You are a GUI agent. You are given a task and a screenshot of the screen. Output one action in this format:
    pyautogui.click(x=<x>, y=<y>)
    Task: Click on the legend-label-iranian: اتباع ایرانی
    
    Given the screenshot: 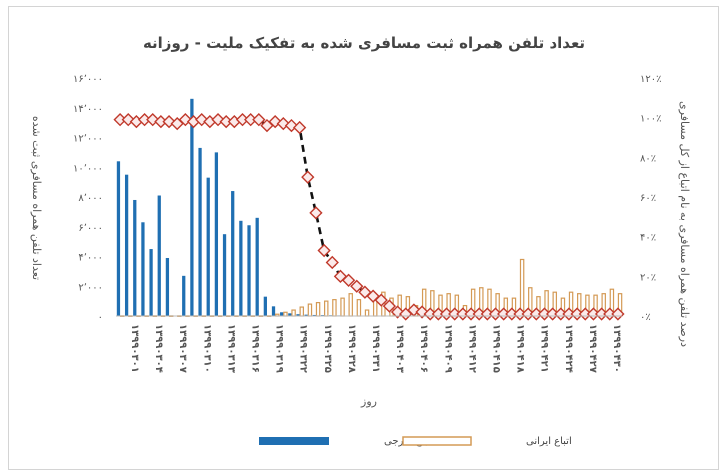 What is the action you would take?
    pyautogui.click(x=549, y=441)
    